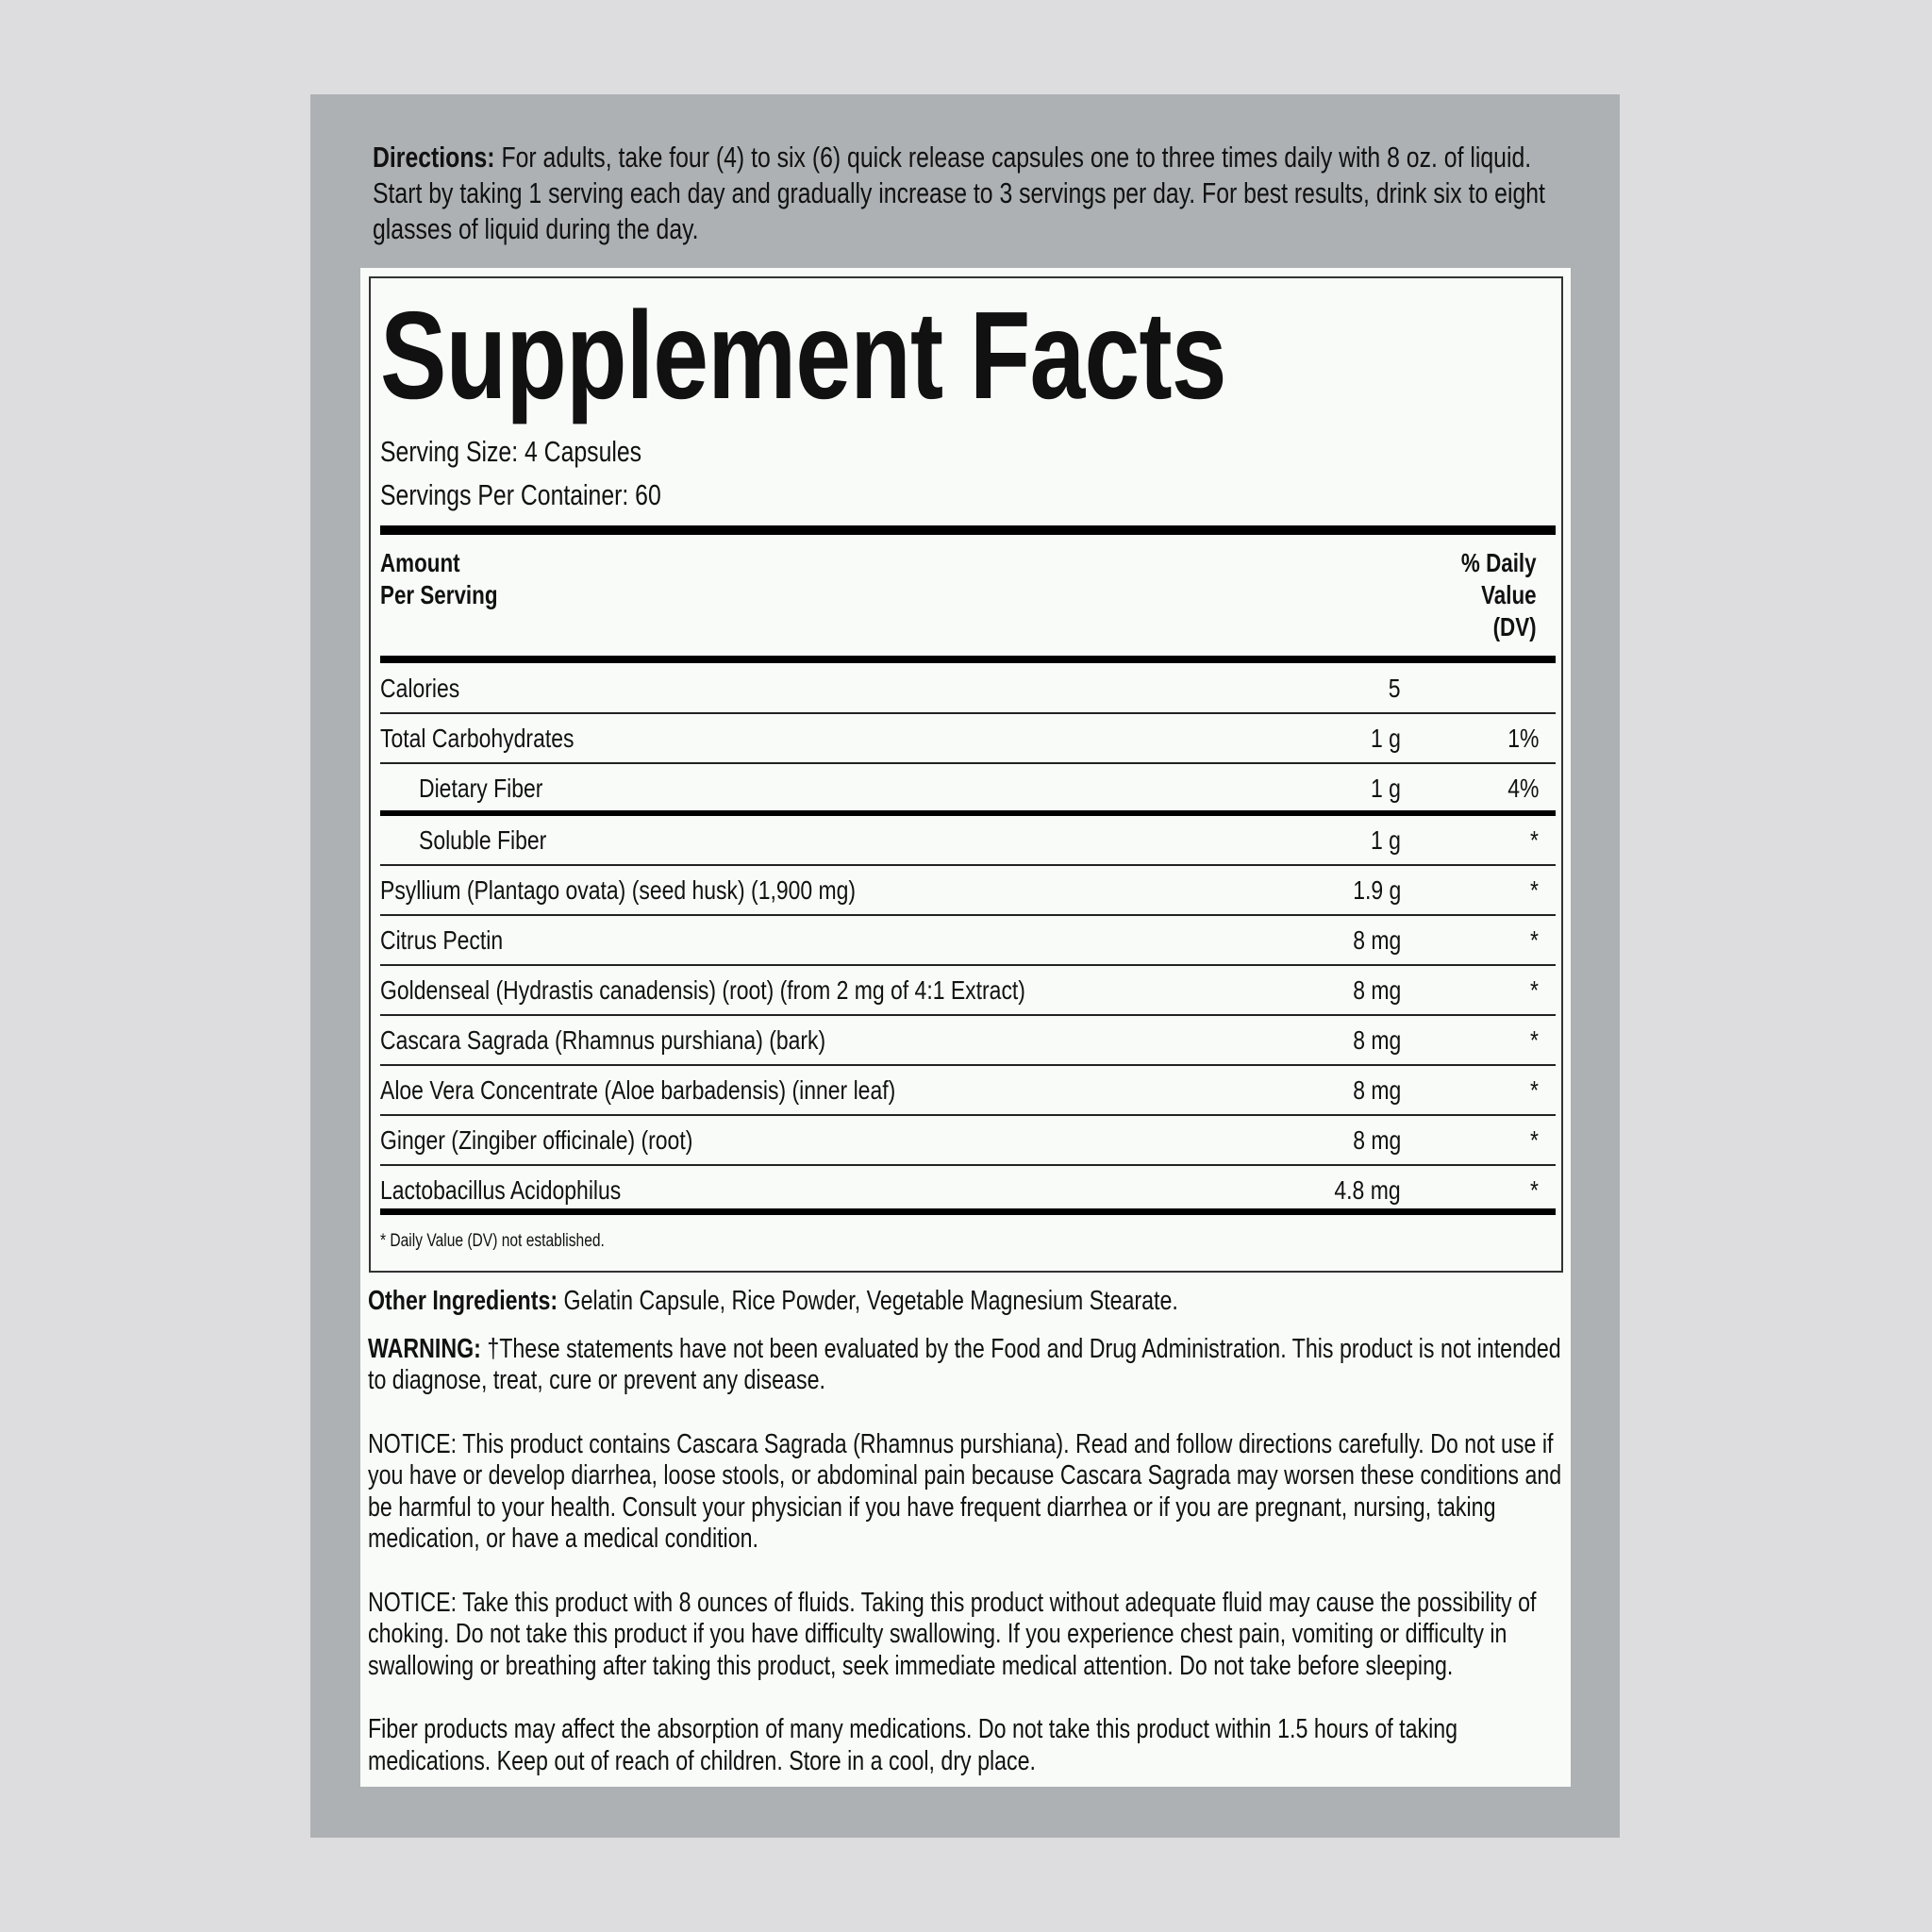 This screenshot has width=1932, height=1932. What do you see at coordinates (1515, 626) in the screenshot?
I see `header-dv: (DV)` at bounding box center [1515, 626].